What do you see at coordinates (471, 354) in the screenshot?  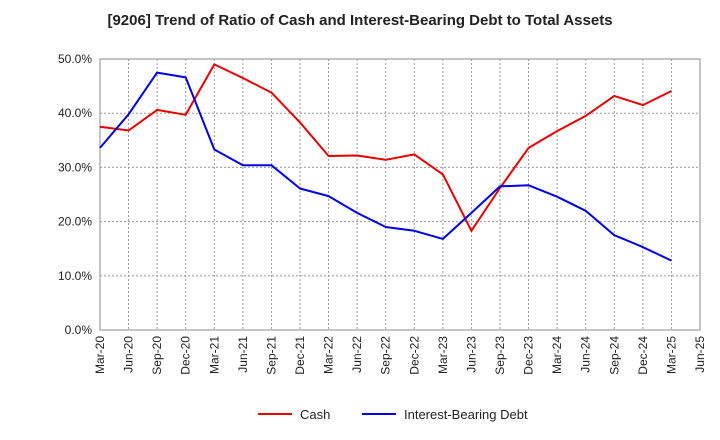 I see `x-tick-label: Jun-23` at bounding box center [471, 354].